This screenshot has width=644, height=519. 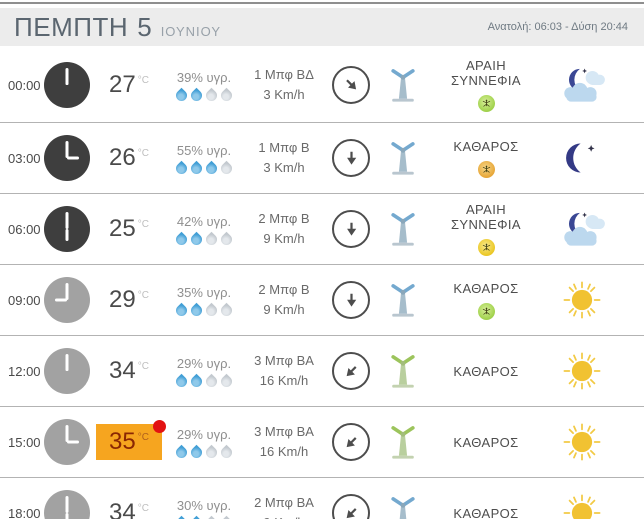 I want to click on humidity-label: 35% υγρ., so click(x=204, y=292).